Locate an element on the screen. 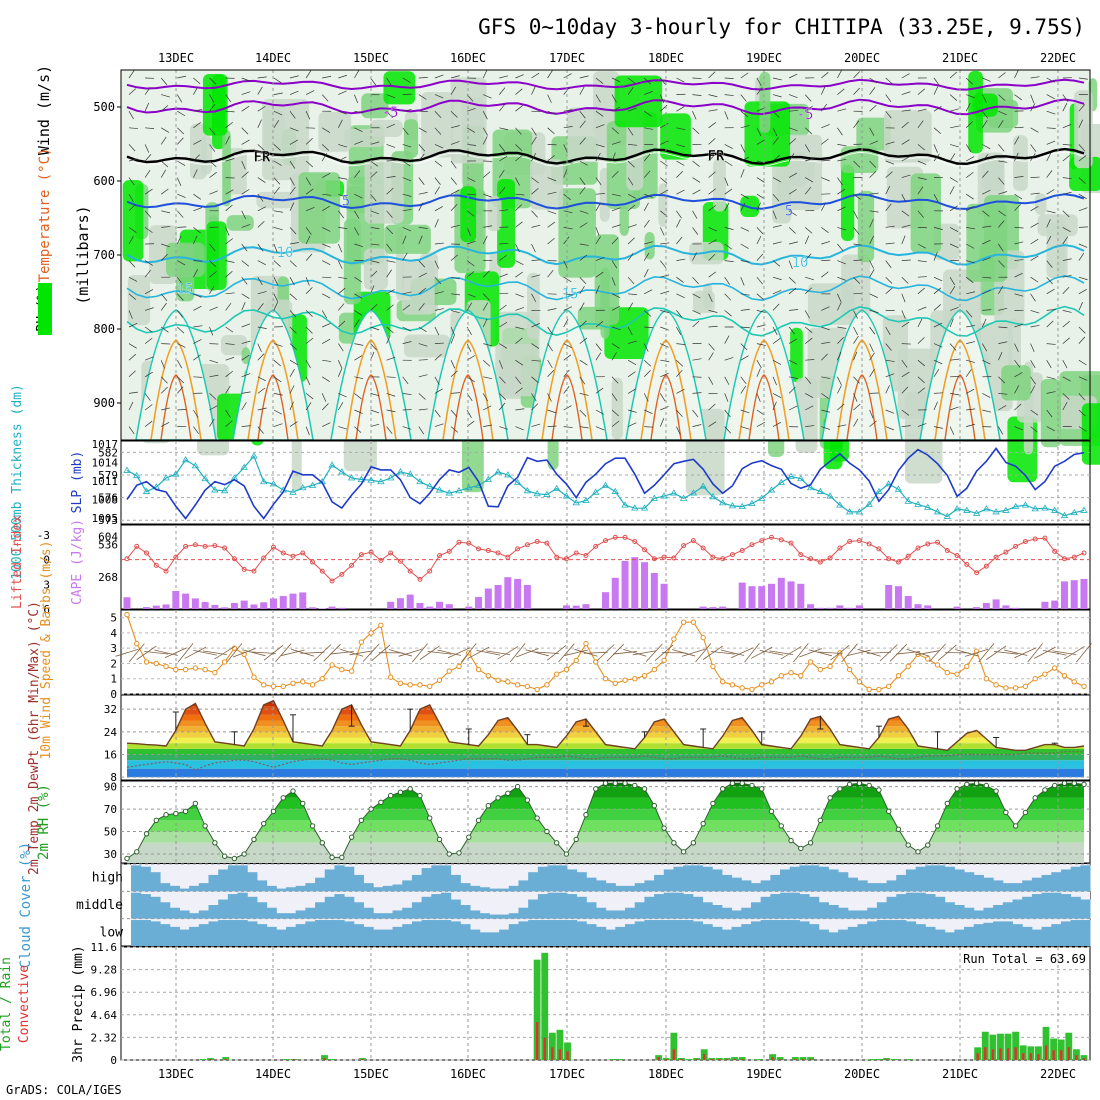 This screenshot has height=1100, width=1100. contour-label: -5 is located at coordinates (390, 113).